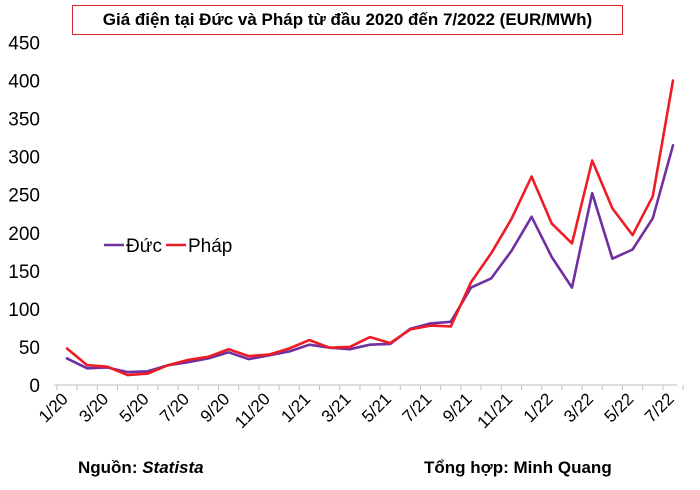  What do you see at coordinates (24, 44) in the screenshot?
I see `y-tick-label: 450` at bounding box center [24, 44].